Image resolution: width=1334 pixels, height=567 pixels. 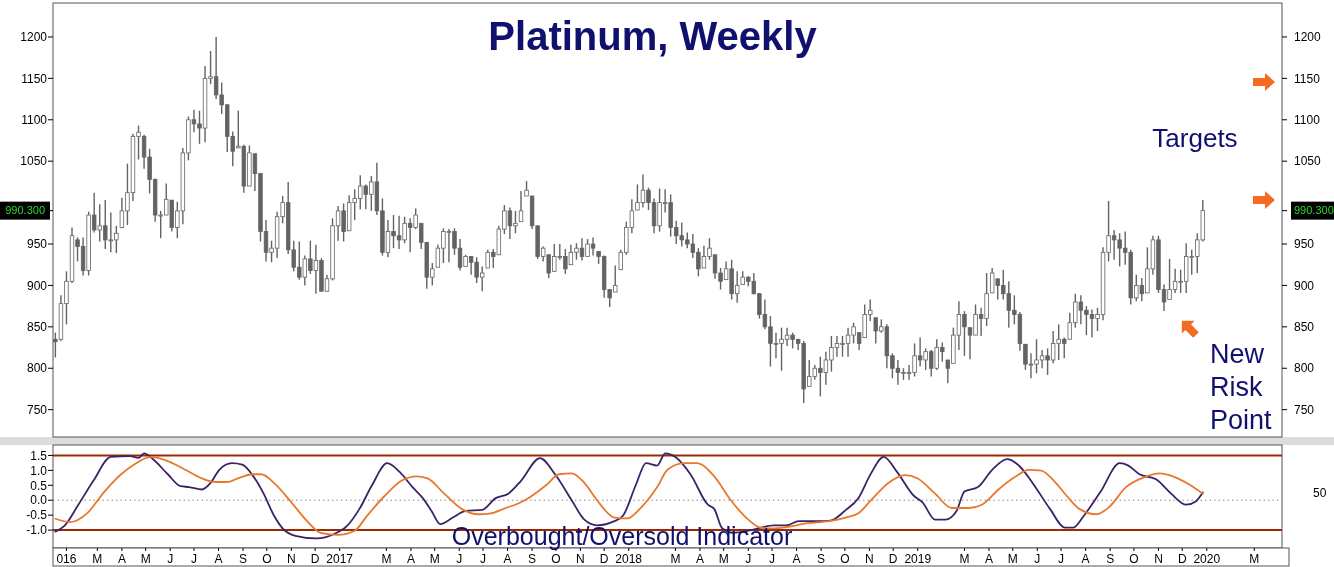 What do you see at coordinates (37, 409) in the screenshot?
I see `y-tick-label: 750` at bounding box center [37, 409].